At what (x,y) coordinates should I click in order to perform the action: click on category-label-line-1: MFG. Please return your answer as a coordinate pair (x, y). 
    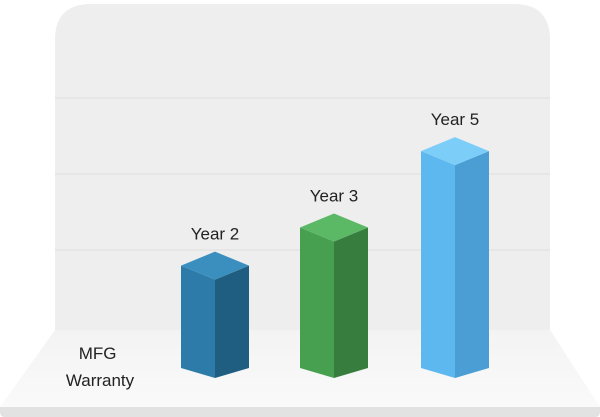
    Looking at the image, I should click on (98, 353).